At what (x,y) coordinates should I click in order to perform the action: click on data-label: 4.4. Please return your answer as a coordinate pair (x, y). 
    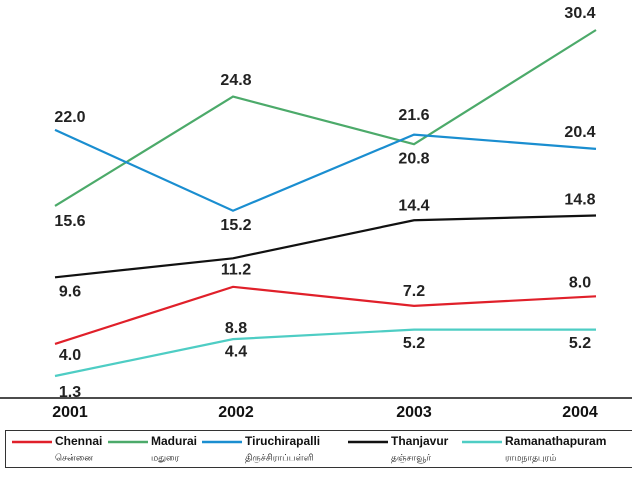
    Looking at the image, I should click on (236, 351).